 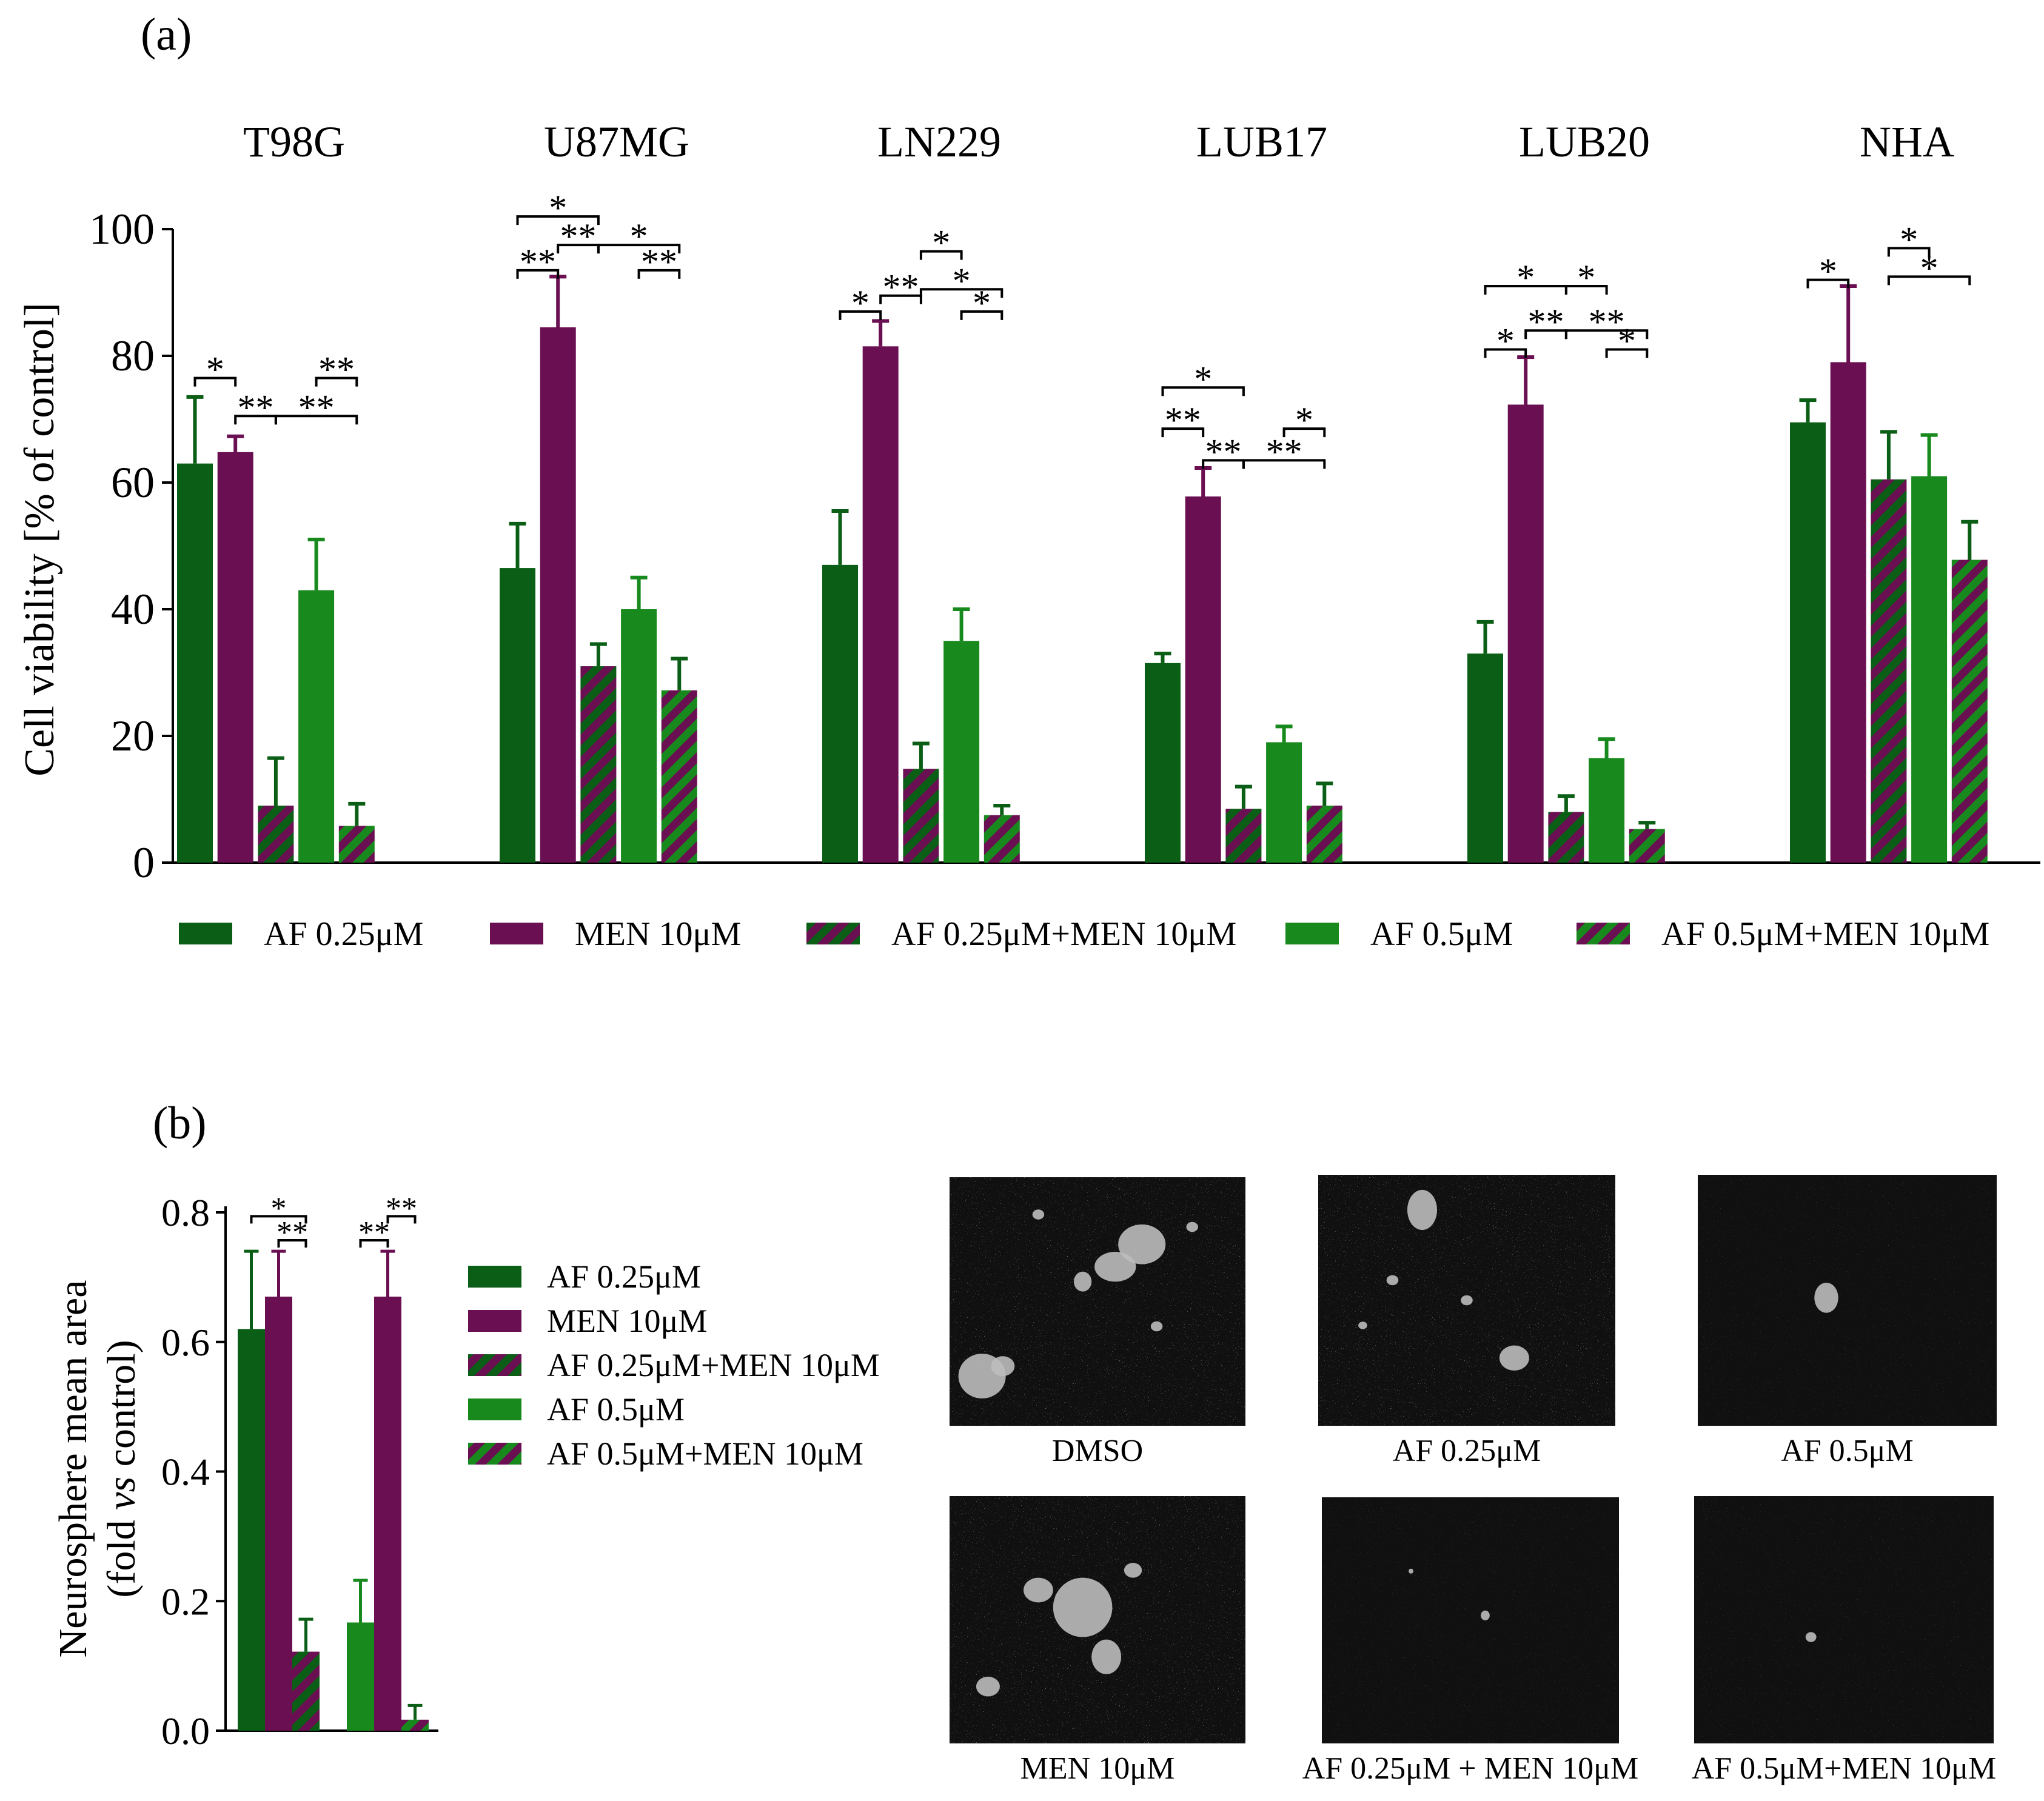 I want to click on legend-label: MEN 10μM, so click(x=627, y=1321).